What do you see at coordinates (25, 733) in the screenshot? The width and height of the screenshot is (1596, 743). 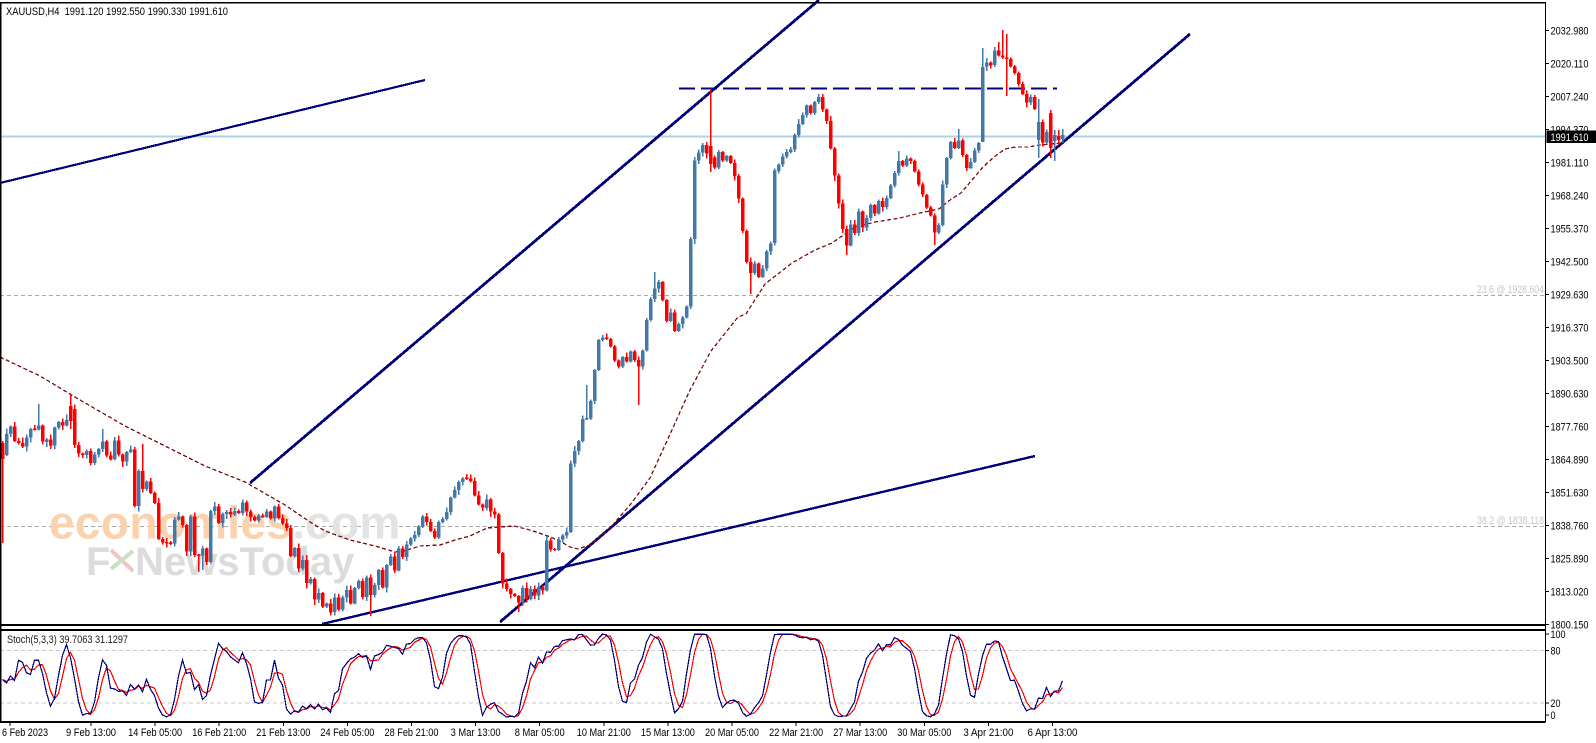 I see `svg-text: 6 Feb 2023` at bounding box center [25, 733].